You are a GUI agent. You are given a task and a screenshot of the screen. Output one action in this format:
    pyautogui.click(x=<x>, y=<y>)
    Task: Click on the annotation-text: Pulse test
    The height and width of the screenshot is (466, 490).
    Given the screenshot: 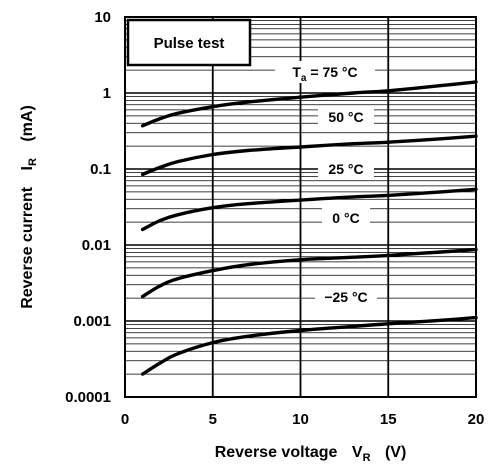 What is the action you would take?
    pyautogui.click(x=189, y=43)
    